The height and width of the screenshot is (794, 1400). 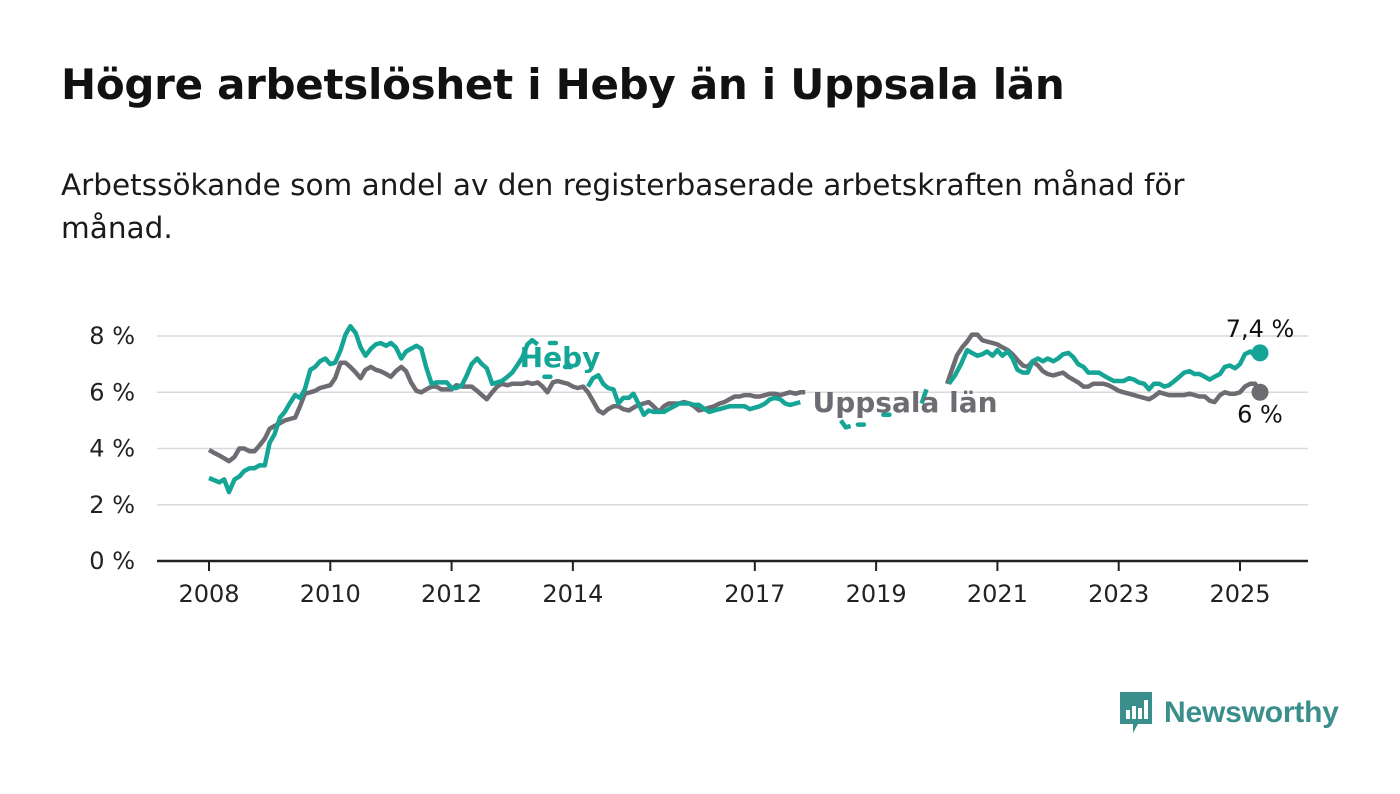 I want to click on x-tick-label: 2021, so click(x=997, y=594).